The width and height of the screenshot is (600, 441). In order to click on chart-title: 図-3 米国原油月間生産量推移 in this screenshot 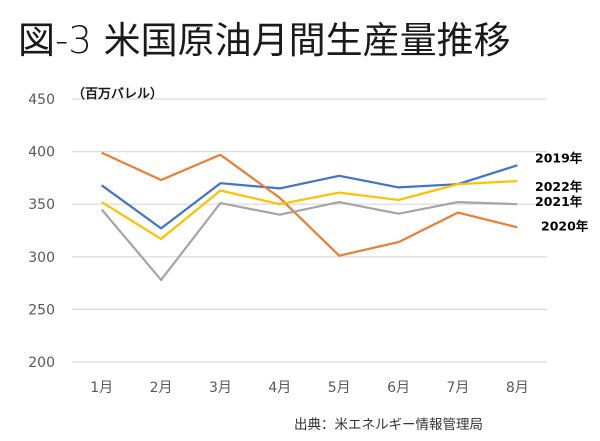, I will do `click(264, 40)`.